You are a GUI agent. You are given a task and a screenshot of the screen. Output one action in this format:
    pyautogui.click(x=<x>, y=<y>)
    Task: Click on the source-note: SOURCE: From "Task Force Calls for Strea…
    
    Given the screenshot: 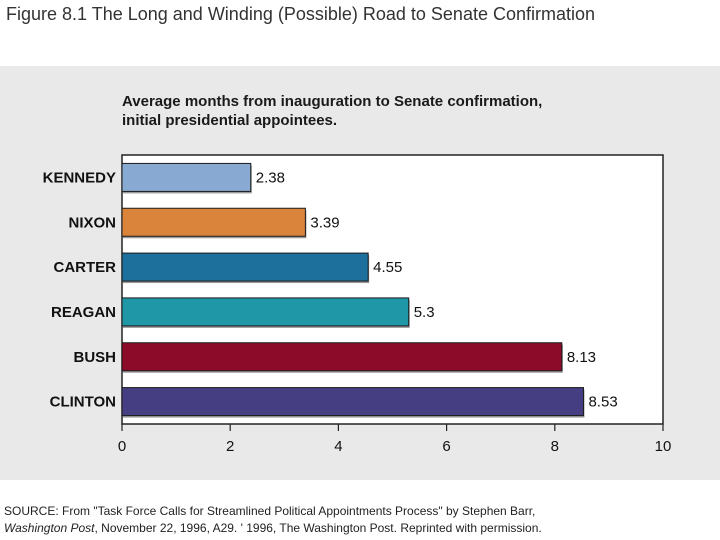 What is the action you would take?
    pyautogui.click(x=273, y=520)
    